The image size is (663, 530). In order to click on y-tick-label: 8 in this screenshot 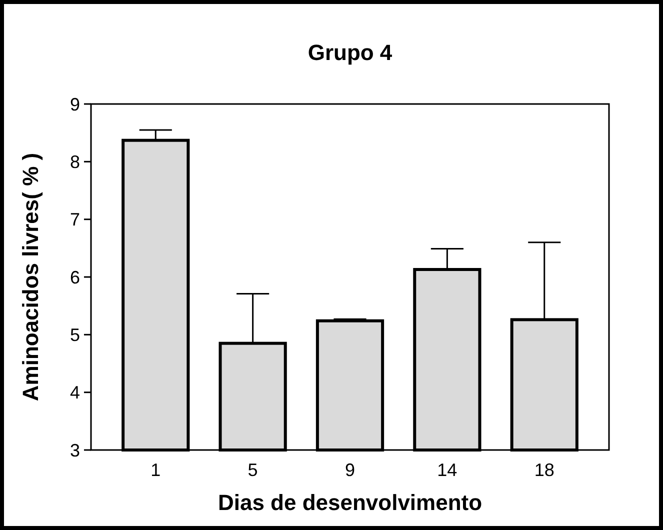, I will do `click(75, 162)`.